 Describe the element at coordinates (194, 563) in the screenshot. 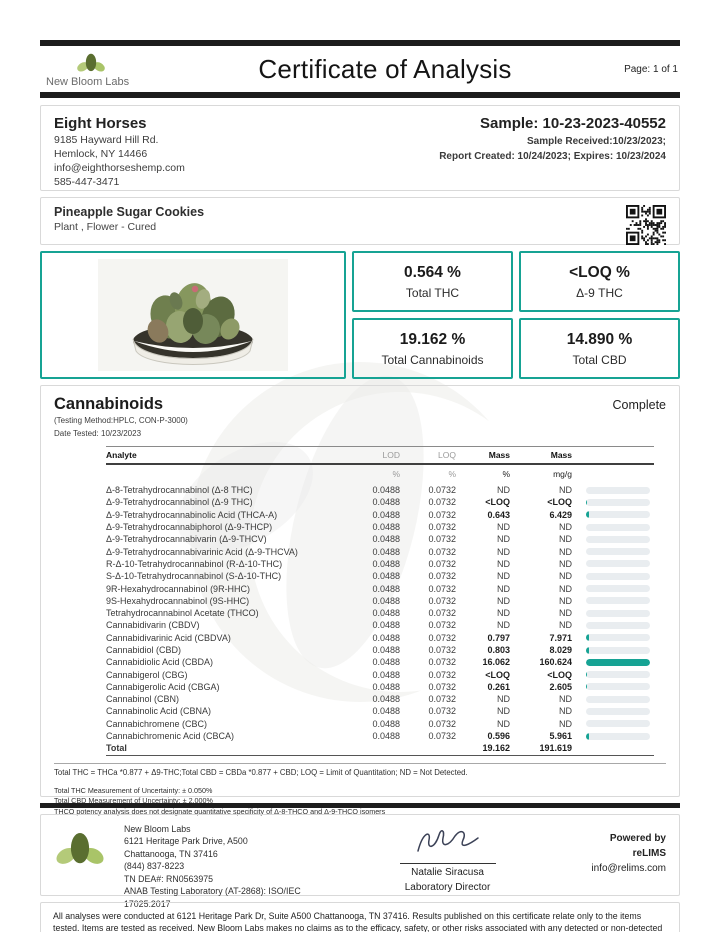

I see `analyte-name: R-Δ-10-Tetrahydrocannabinol (R-Δ-10-THC)` at that location.